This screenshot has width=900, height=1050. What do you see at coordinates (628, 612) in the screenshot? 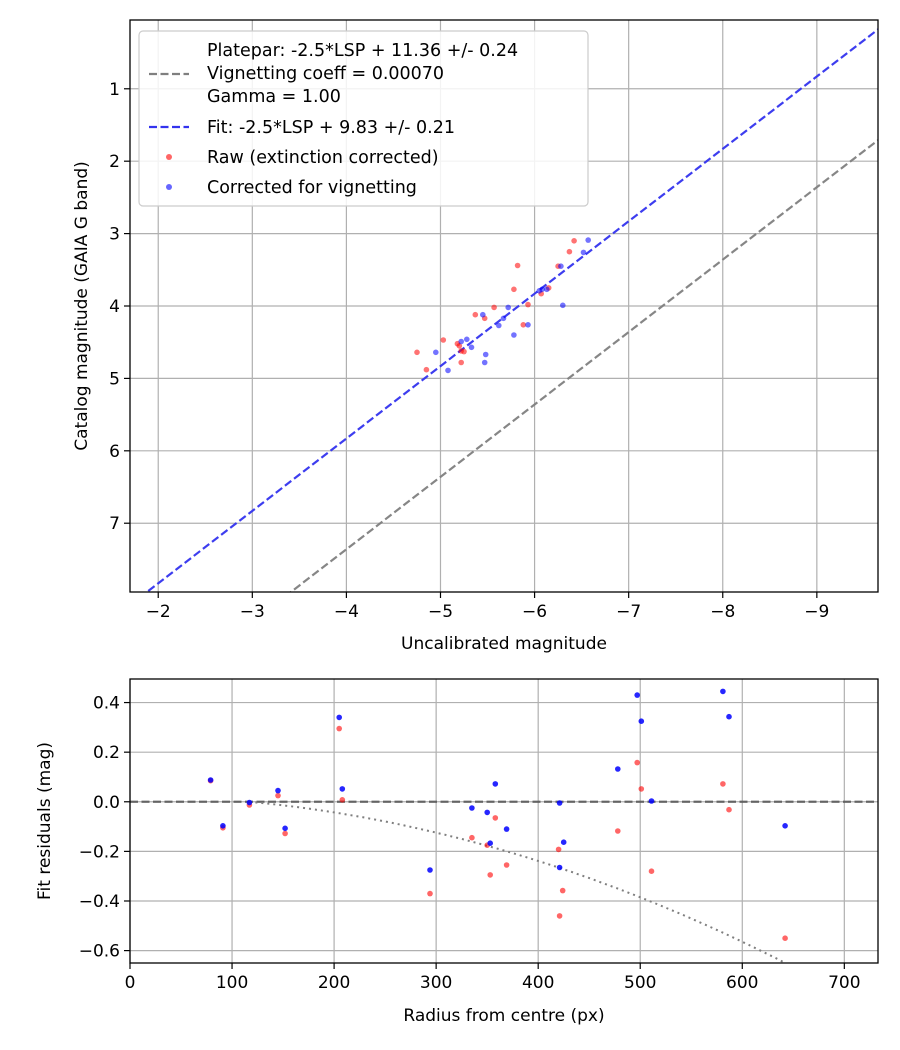
I see `x-tick-label: −7` at bounding box center [628, 612].